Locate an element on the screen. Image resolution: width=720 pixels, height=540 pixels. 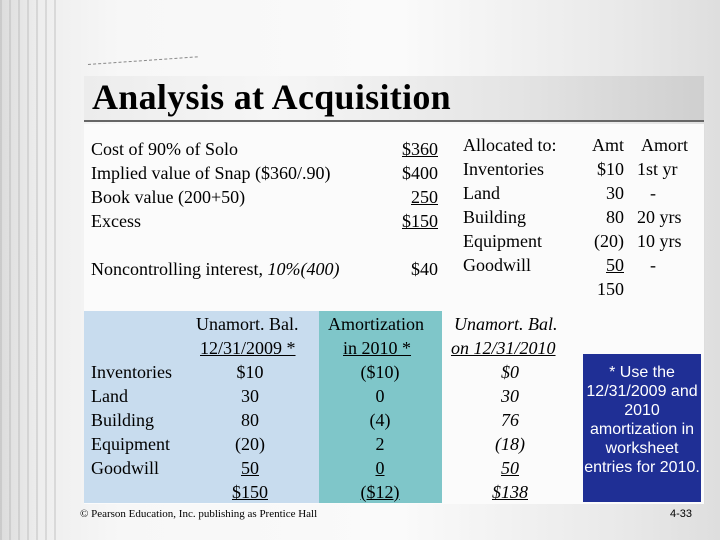
schedule-amort2010: 2 is located at coordinates (380, 444).